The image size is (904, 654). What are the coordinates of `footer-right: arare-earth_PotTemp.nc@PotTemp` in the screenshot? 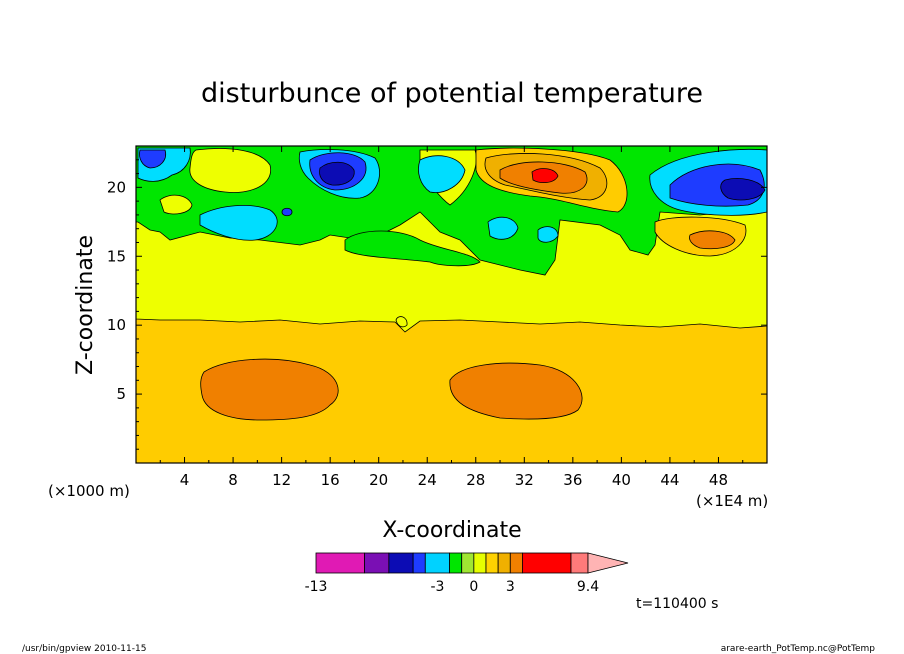 It's located at (798, 649).